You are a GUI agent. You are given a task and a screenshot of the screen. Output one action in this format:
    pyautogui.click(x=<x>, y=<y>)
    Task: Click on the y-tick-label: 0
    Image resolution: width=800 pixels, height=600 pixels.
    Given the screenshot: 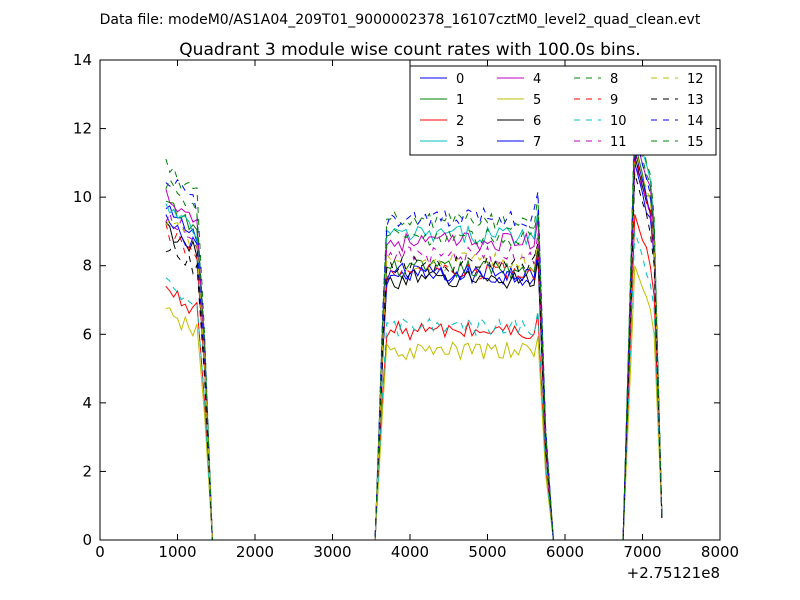 What is the action you would take?
    pyautogui.click(x=87, y=540)
    